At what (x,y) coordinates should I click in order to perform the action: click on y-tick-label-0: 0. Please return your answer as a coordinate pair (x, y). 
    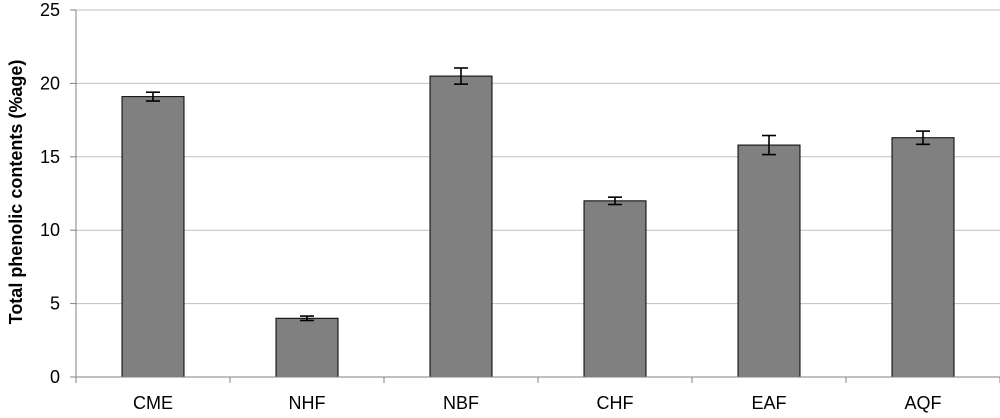
    Looking at the image, I should click on (55, 377).